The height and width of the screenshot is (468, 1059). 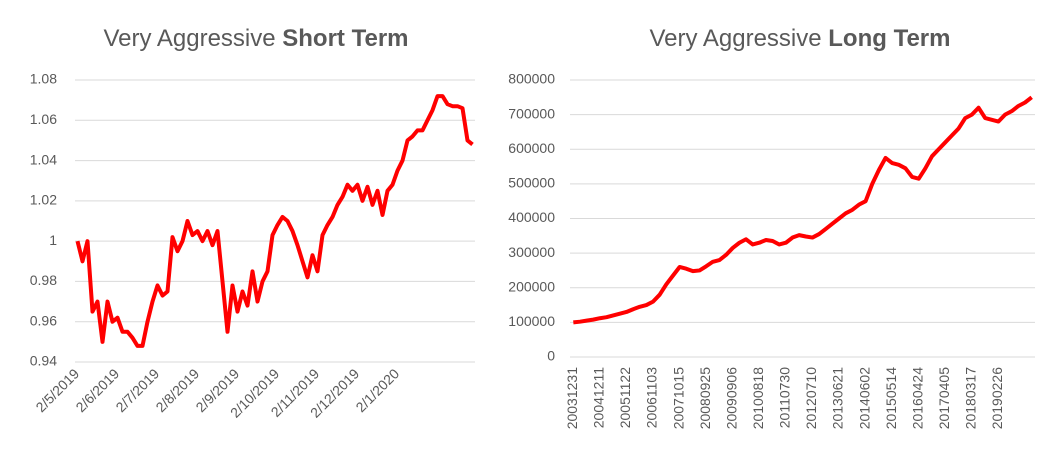 I want to click on y-tick-label: 400000, so click(x=531, y=217).